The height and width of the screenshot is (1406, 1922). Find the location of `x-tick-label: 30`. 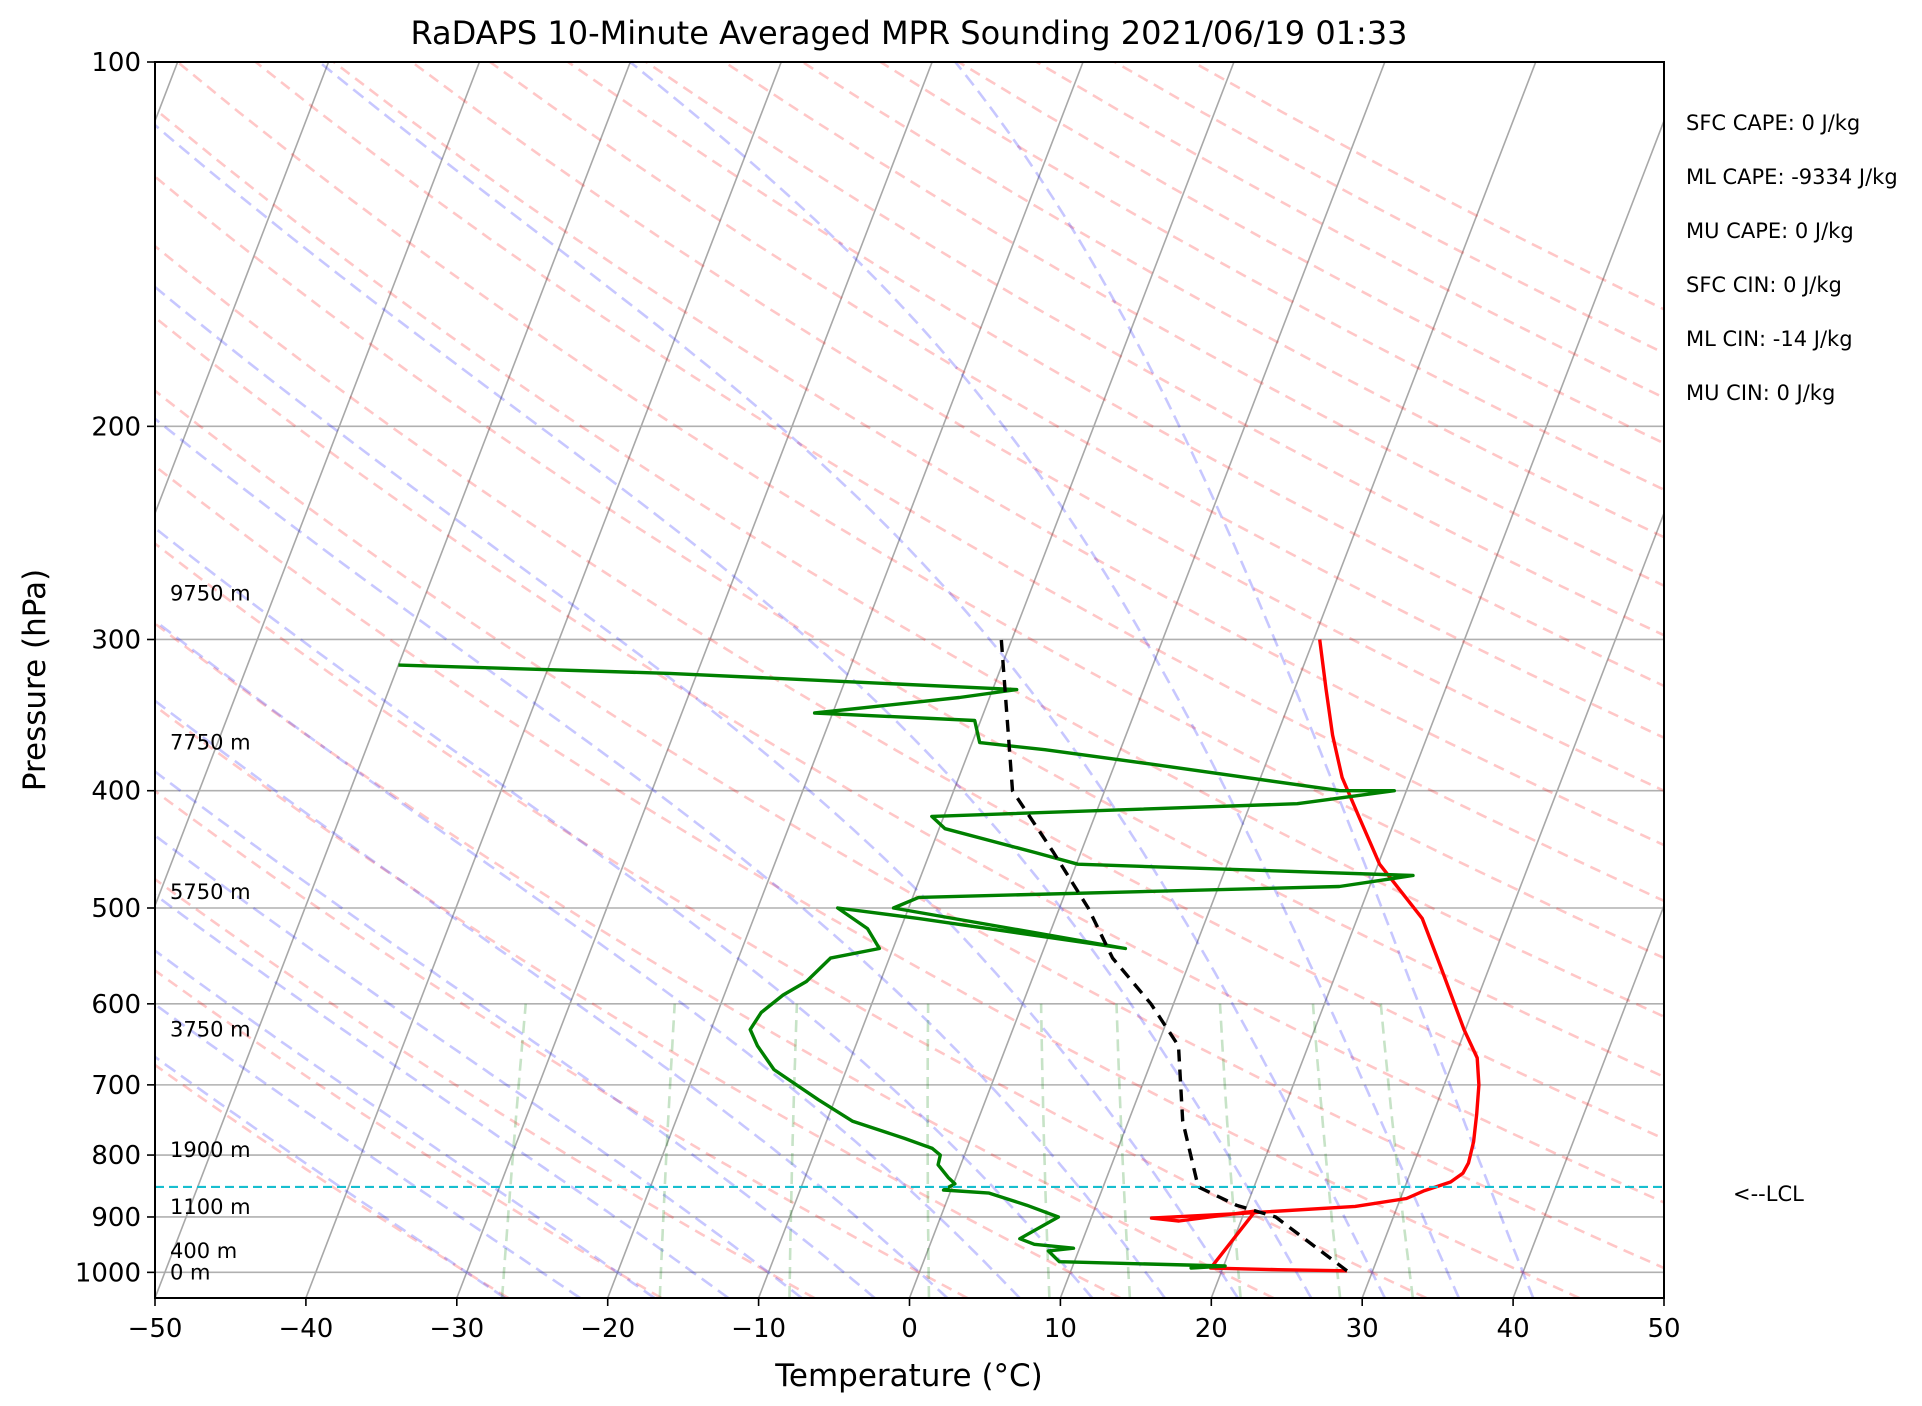

x-tick-label: 30 is located at coordinates (1362, 1329).